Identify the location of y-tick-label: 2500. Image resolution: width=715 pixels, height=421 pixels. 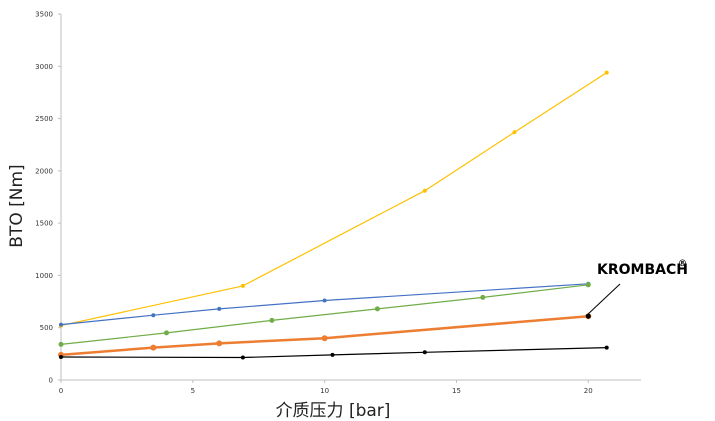
(44, 119).